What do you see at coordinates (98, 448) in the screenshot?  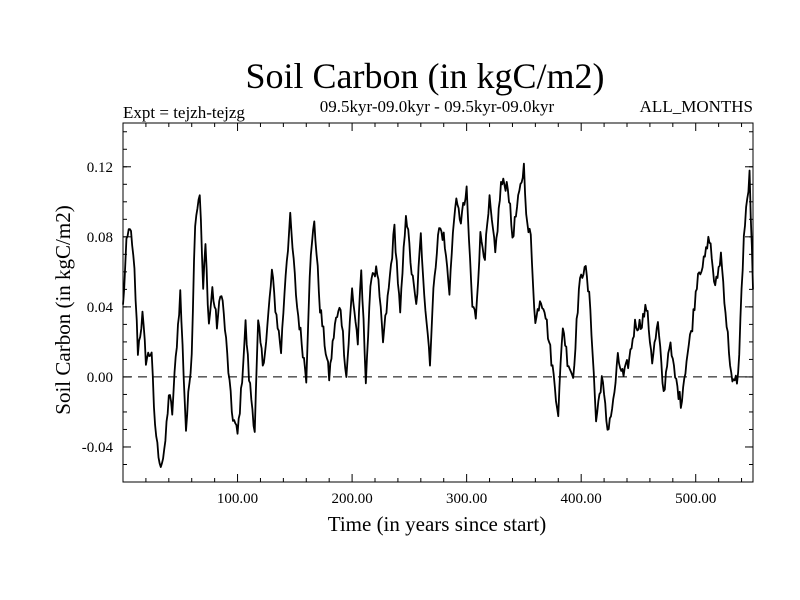 I see `y-tick-label: -0.04` at bounding box center [98, 448].